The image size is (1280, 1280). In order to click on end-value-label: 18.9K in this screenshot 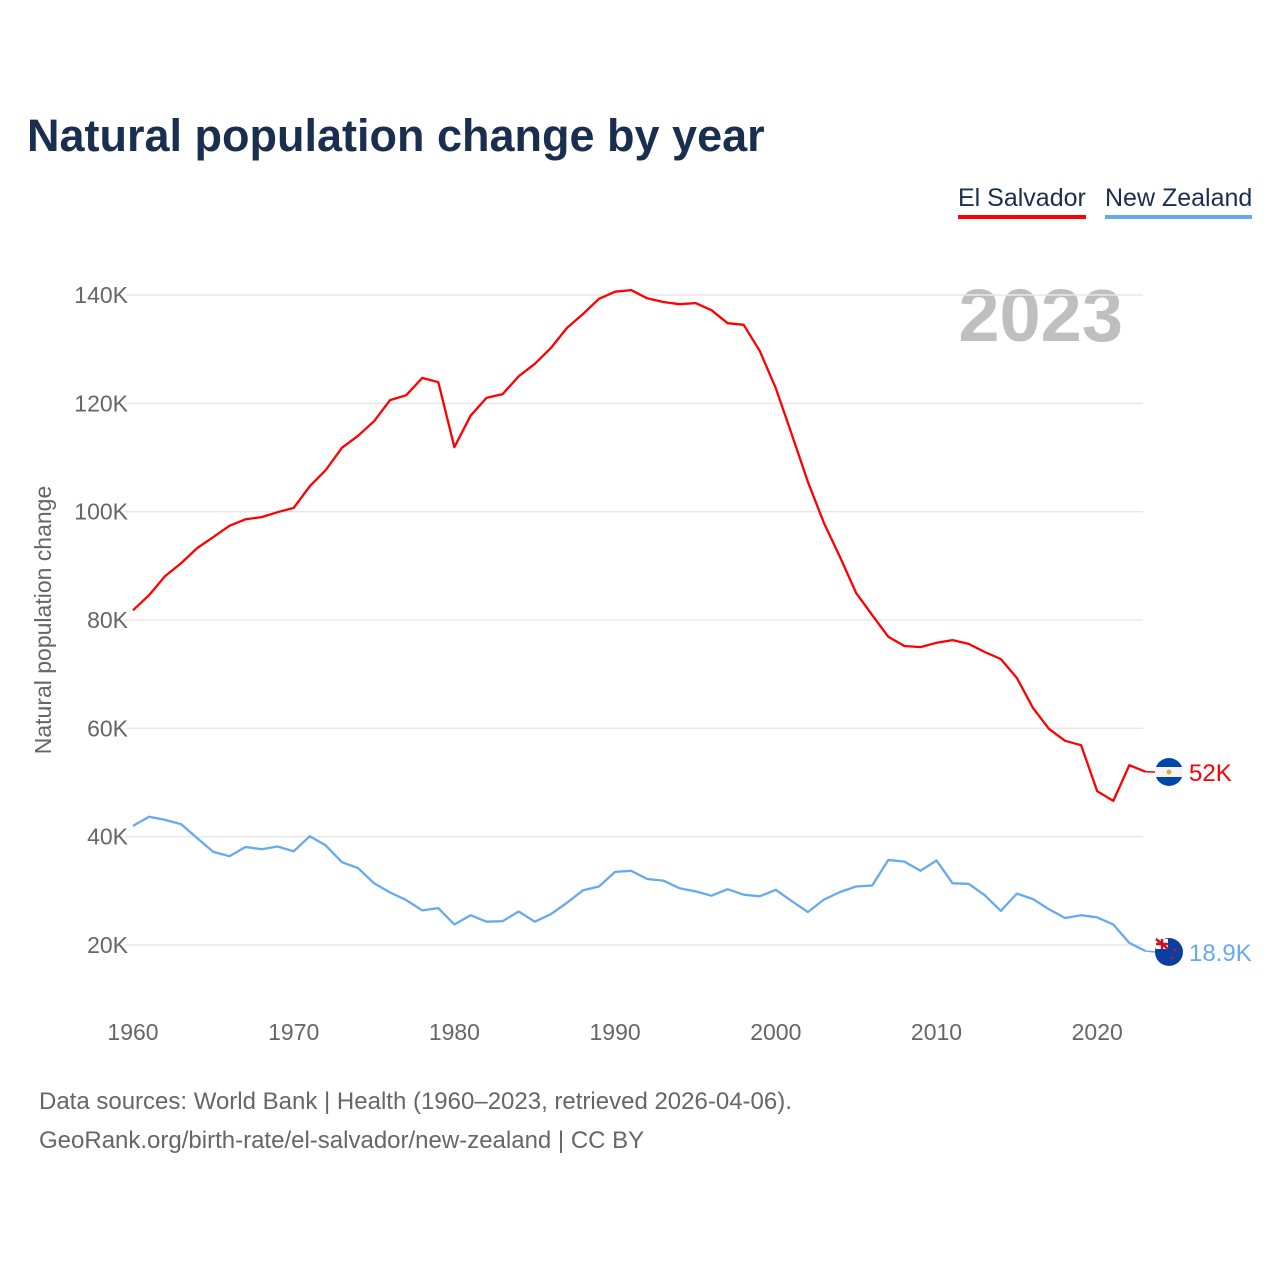, I will do `click(1220, 953)`.